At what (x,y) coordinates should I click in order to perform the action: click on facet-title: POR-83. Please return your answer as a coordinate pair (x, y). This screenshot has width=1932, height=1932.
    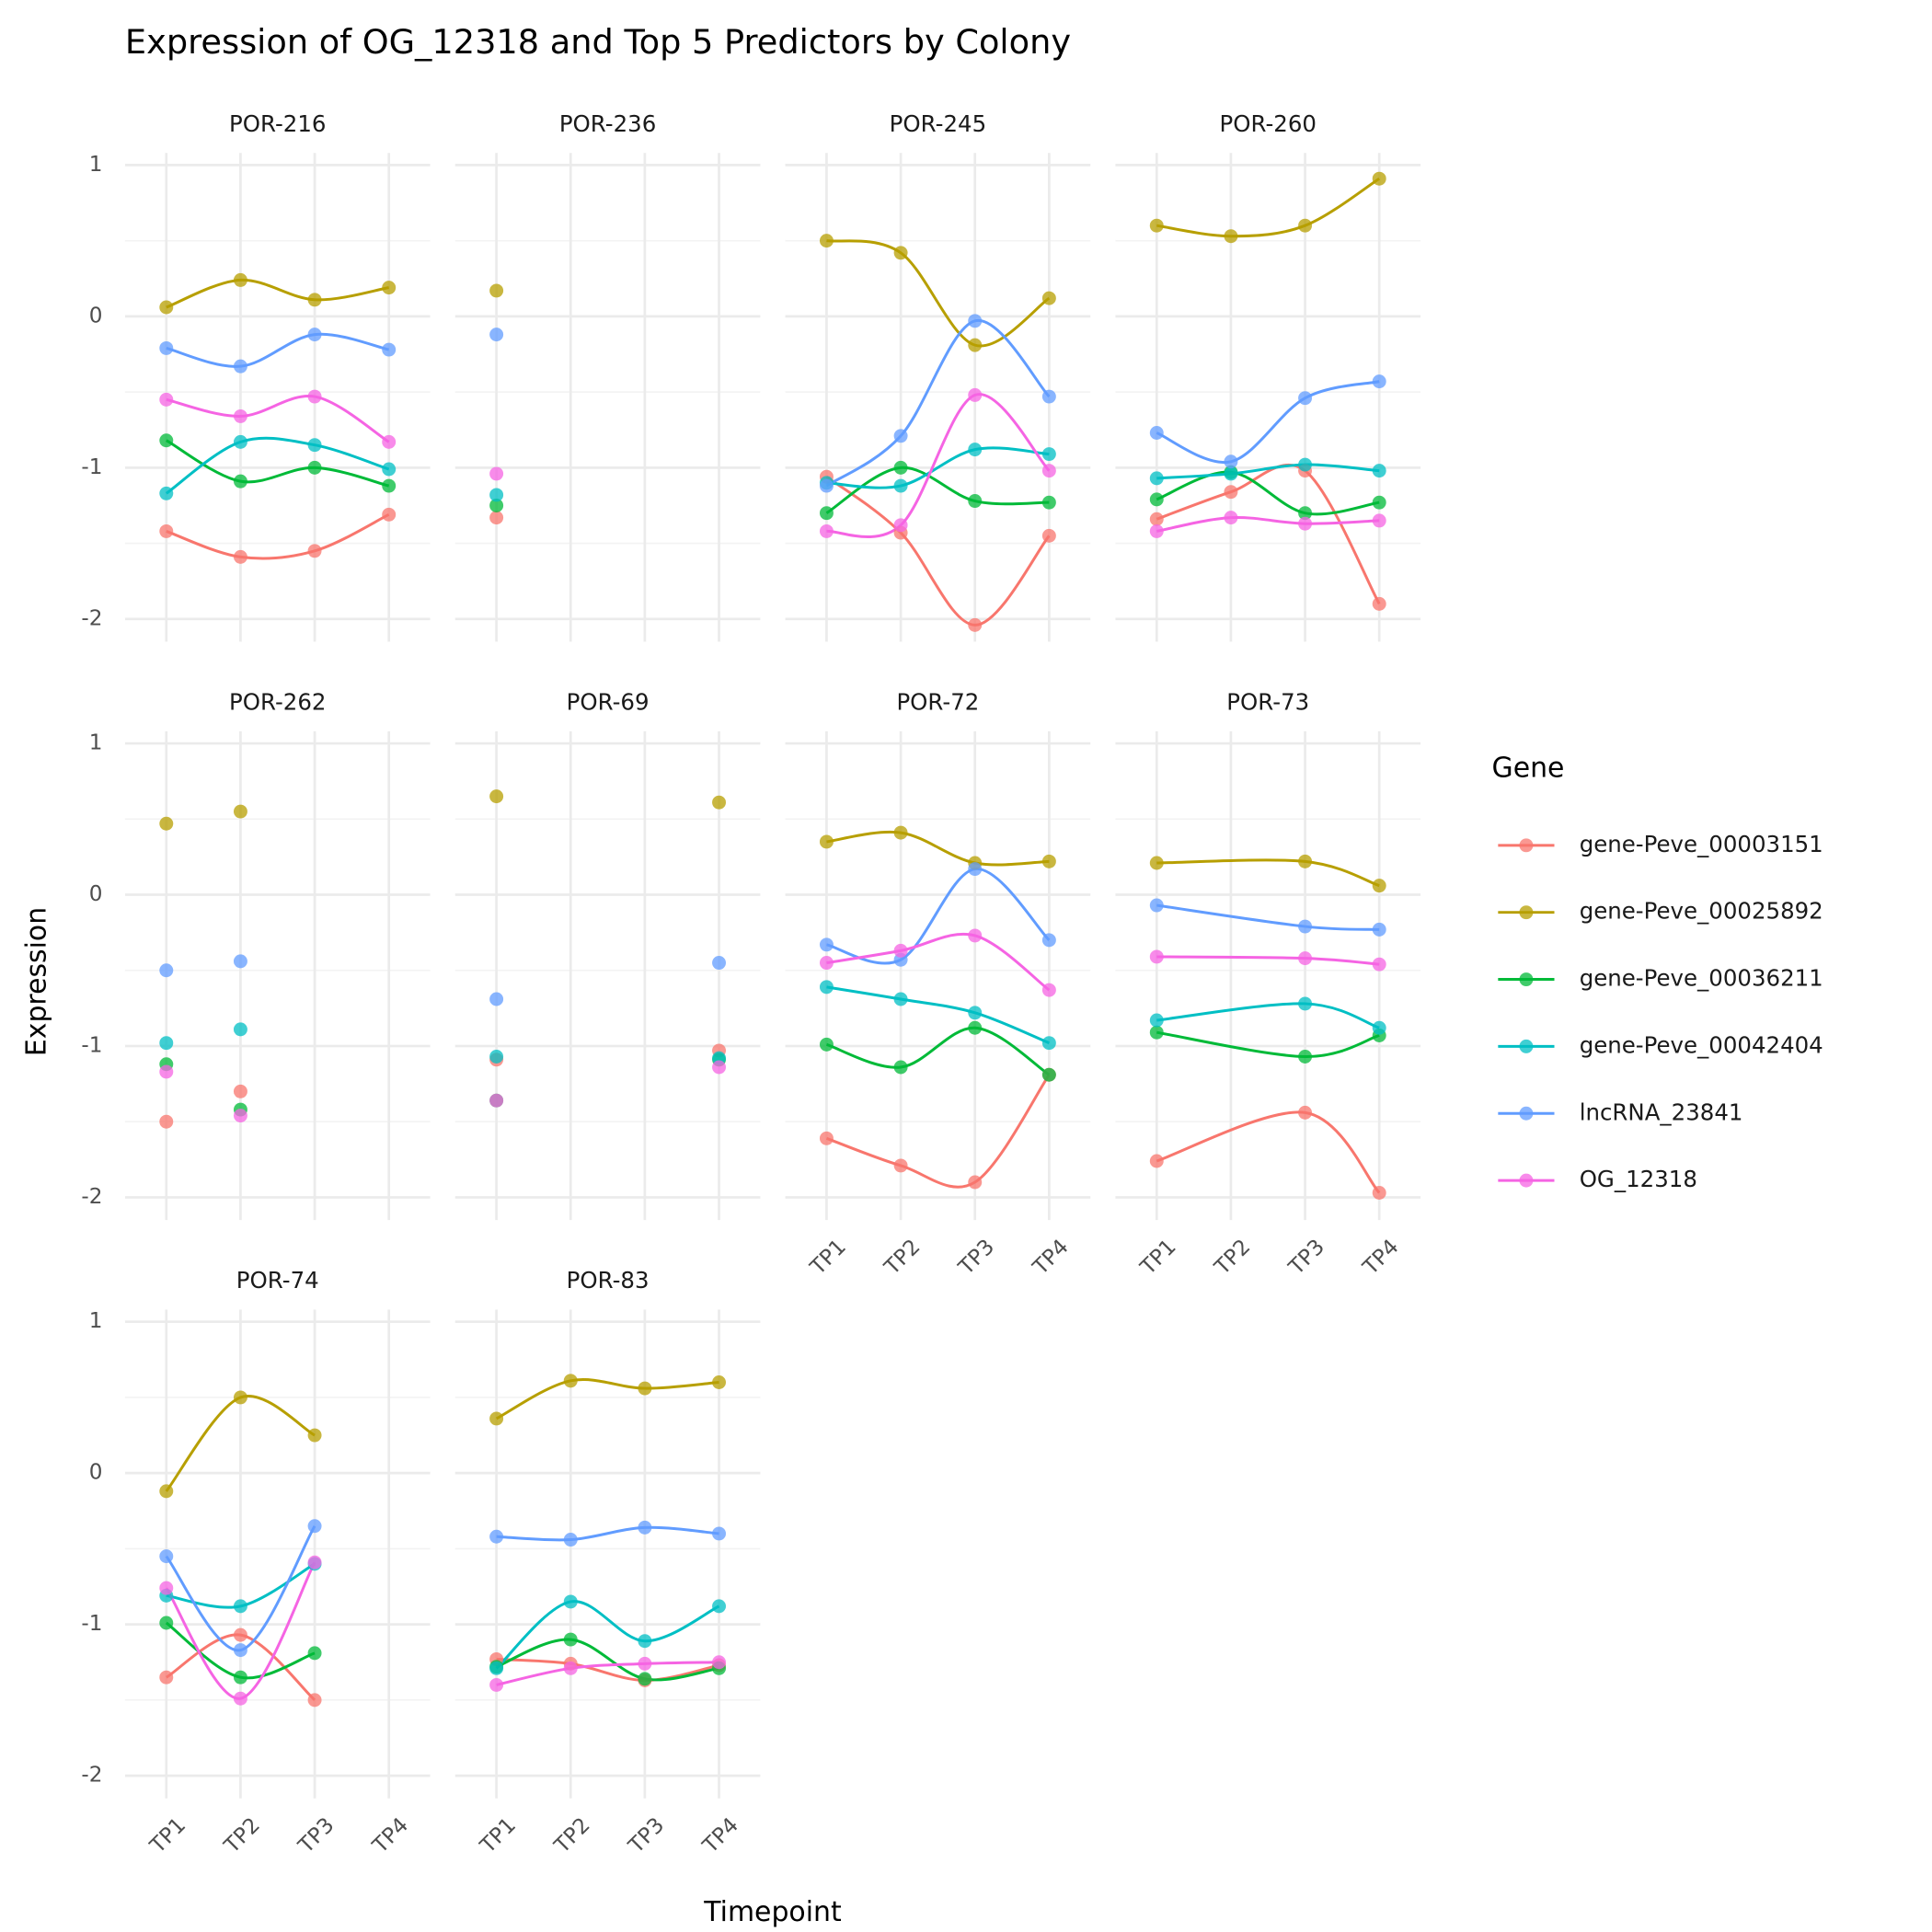
    Looking at the image, I should click on (608, 1280).